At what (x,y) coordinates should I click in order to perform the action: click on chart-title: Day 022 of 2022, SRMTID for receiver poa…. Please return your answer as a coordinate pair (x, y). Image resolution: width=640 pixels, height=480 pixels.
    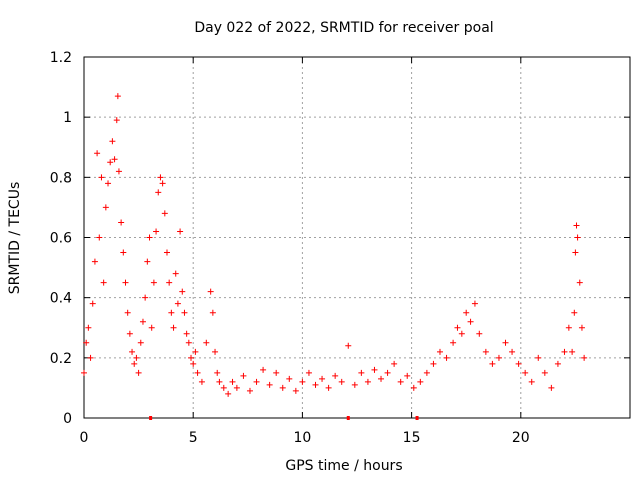
    Looking at the image, I should click on (343, 28).